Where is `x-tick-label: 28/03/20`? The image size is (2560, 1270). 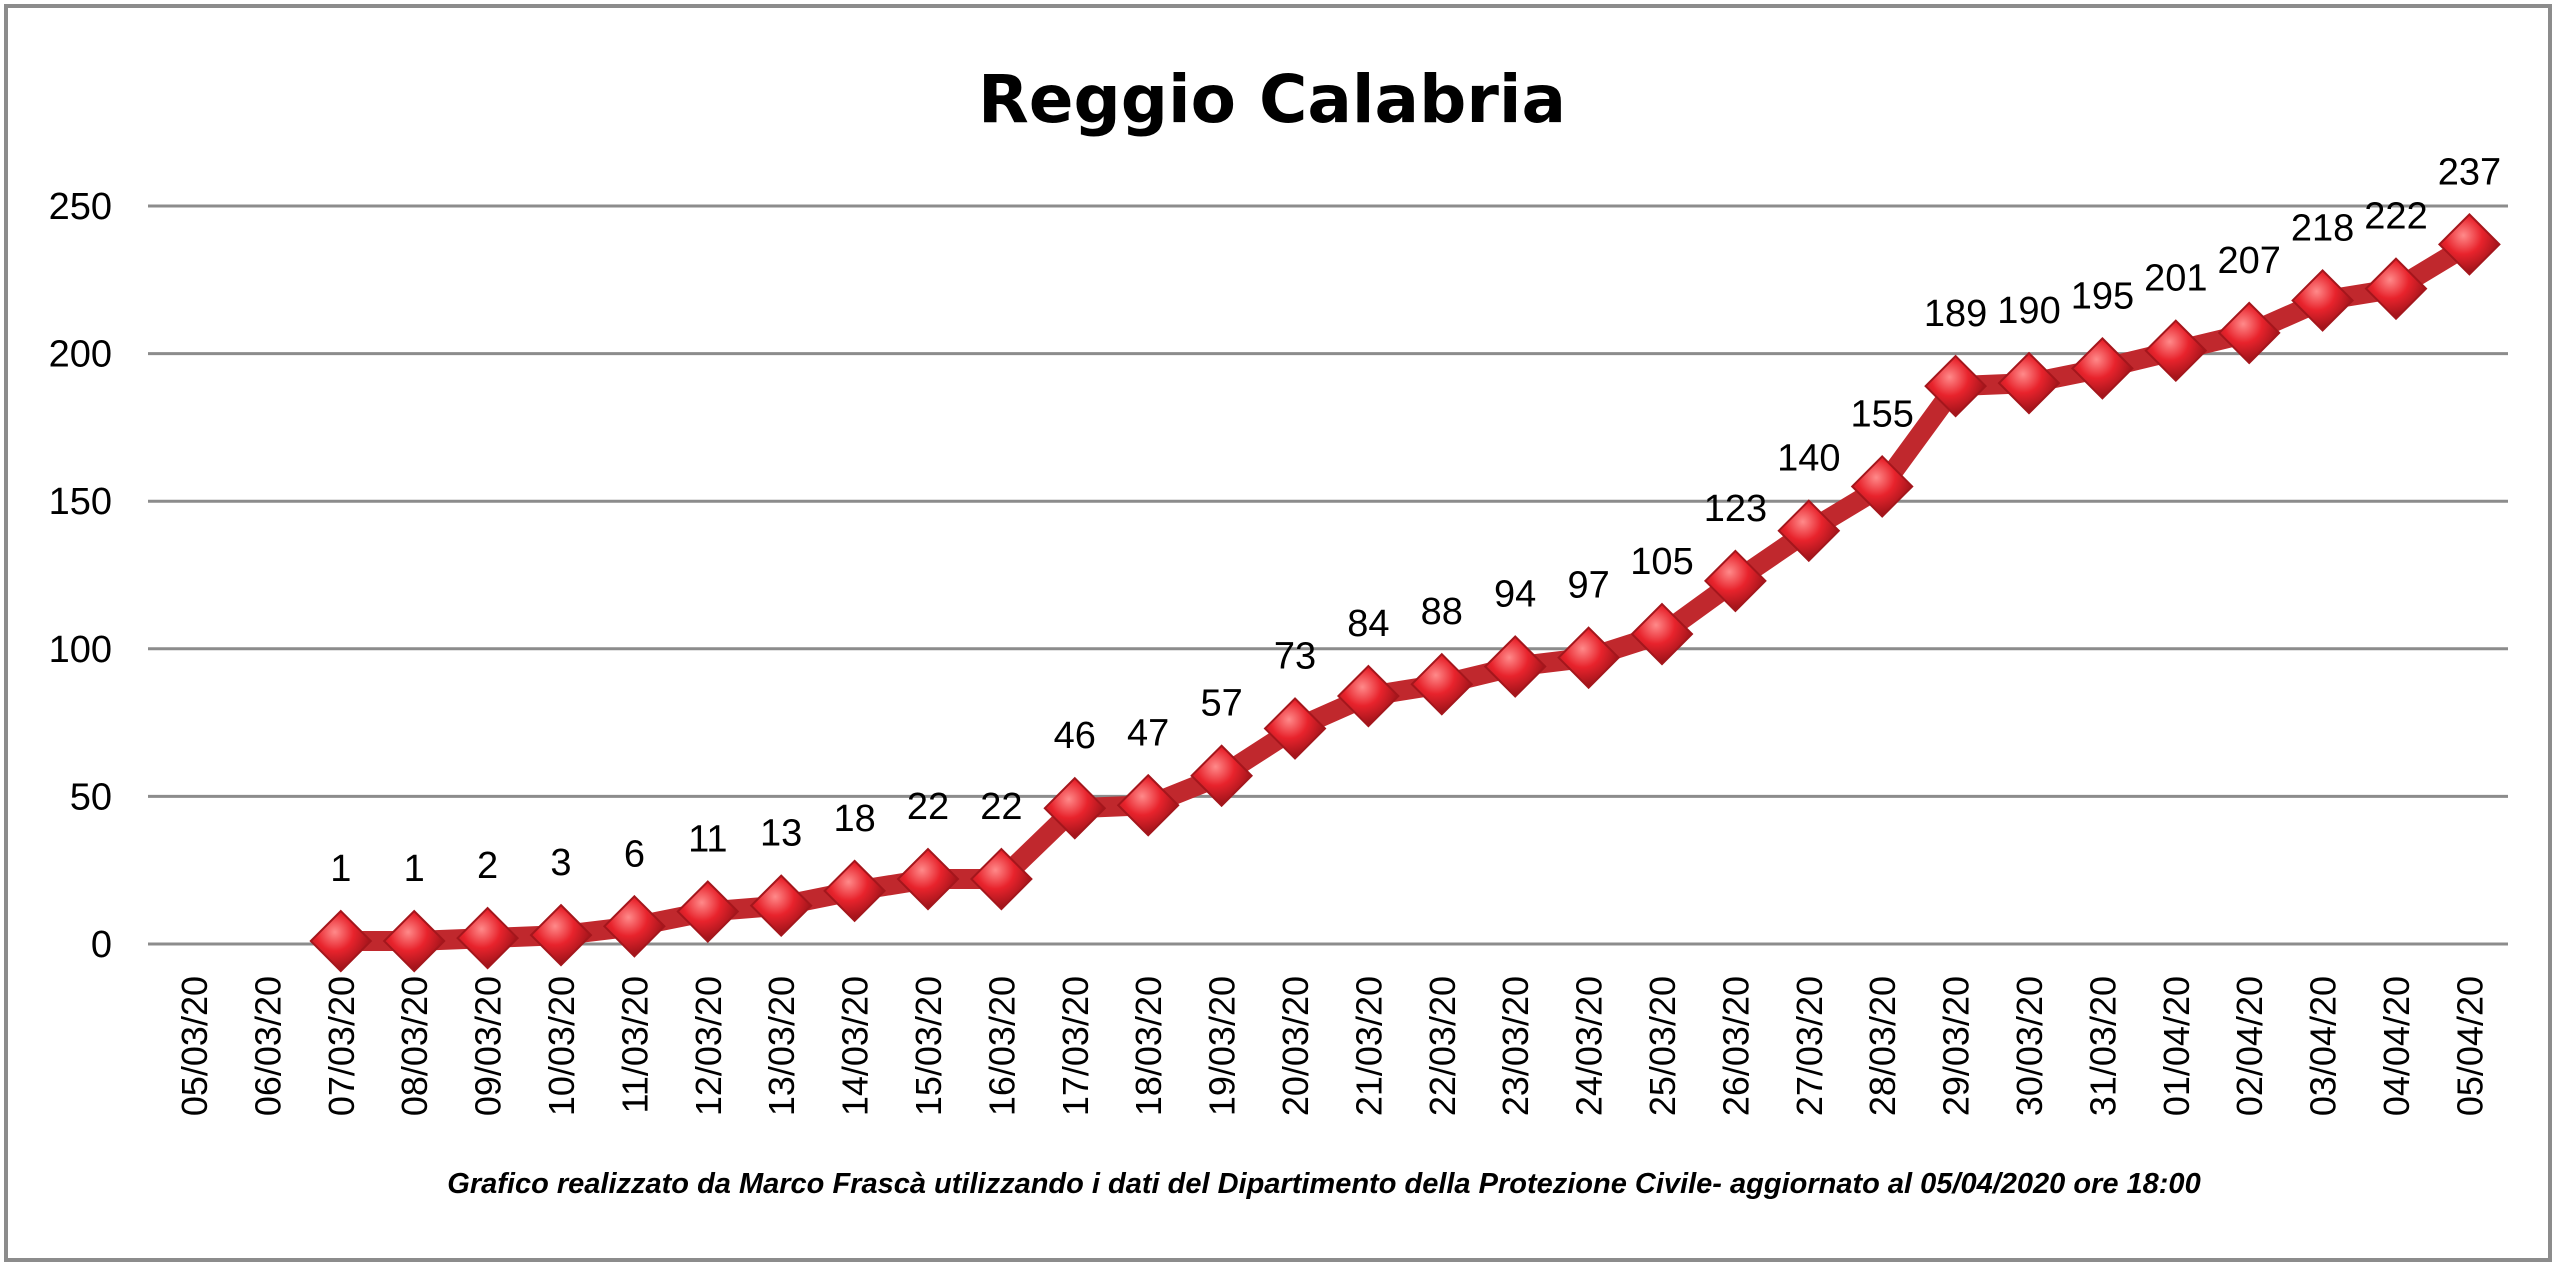 x-tick-label: 28/03/20 is located at coordinates (1882, 1046).